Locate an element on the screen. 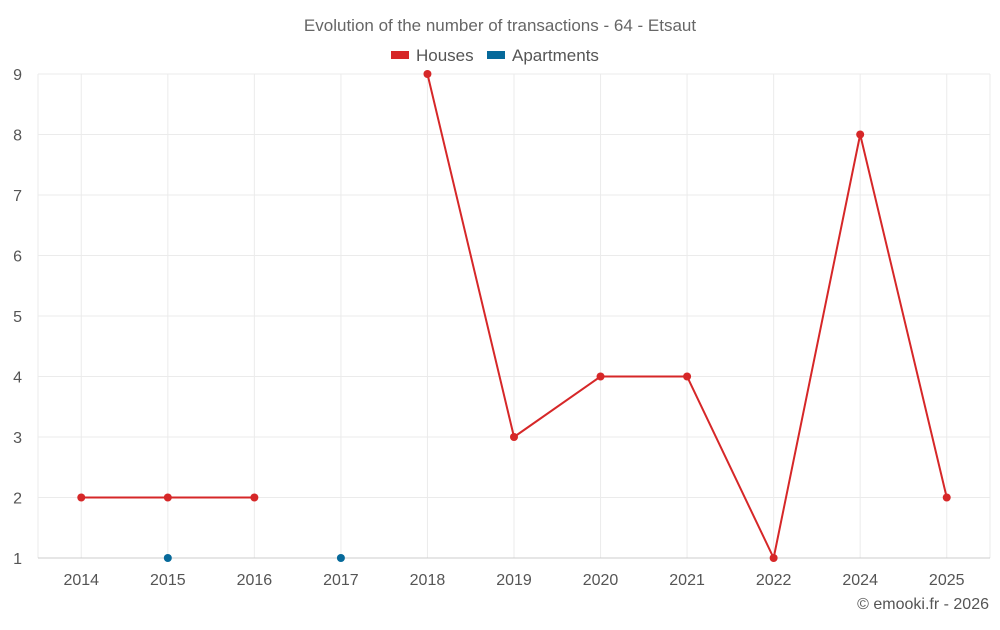  y-tick-label: 6 is located at coordinates (17, 257).